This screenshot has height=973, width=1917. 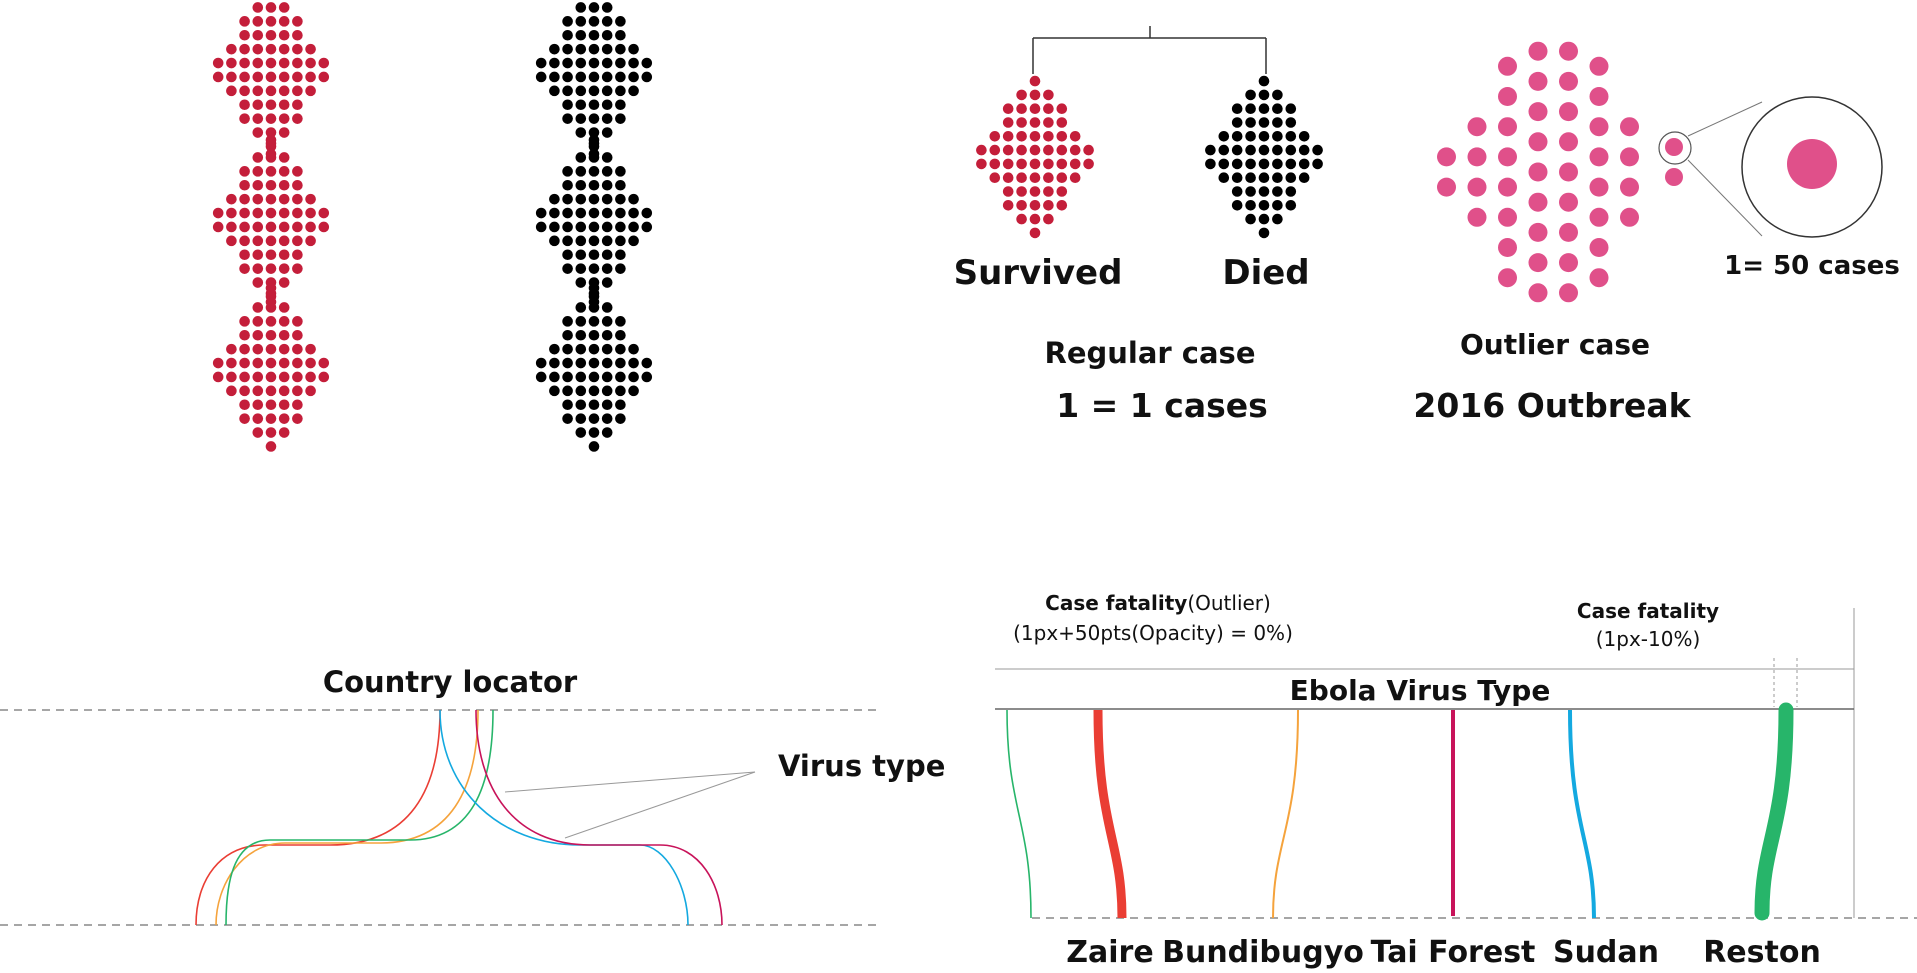 What do you see at coordinates (1138, 225) in the screenshot?
I see `regular-case-legend: Survived Died Regular case 1 = 1 cases` at bounding box center [1138, 225].